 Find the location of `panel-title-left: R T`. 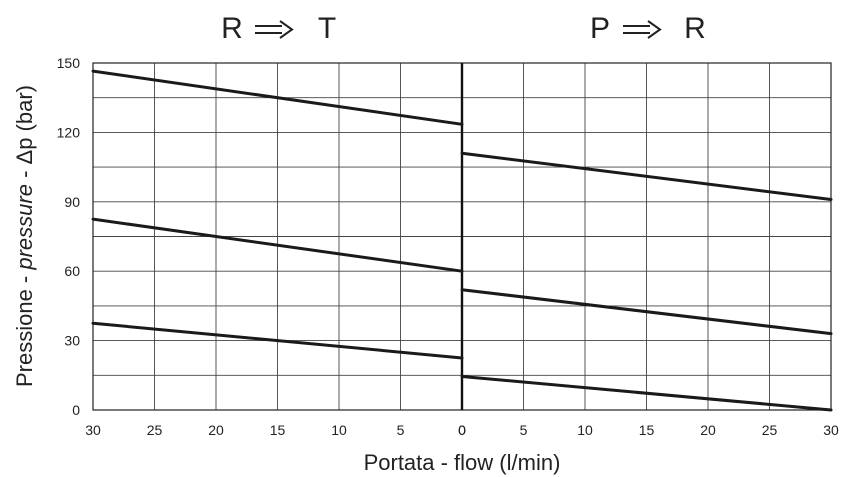

panel-title-left: R T is located at coordinates (278, 28).